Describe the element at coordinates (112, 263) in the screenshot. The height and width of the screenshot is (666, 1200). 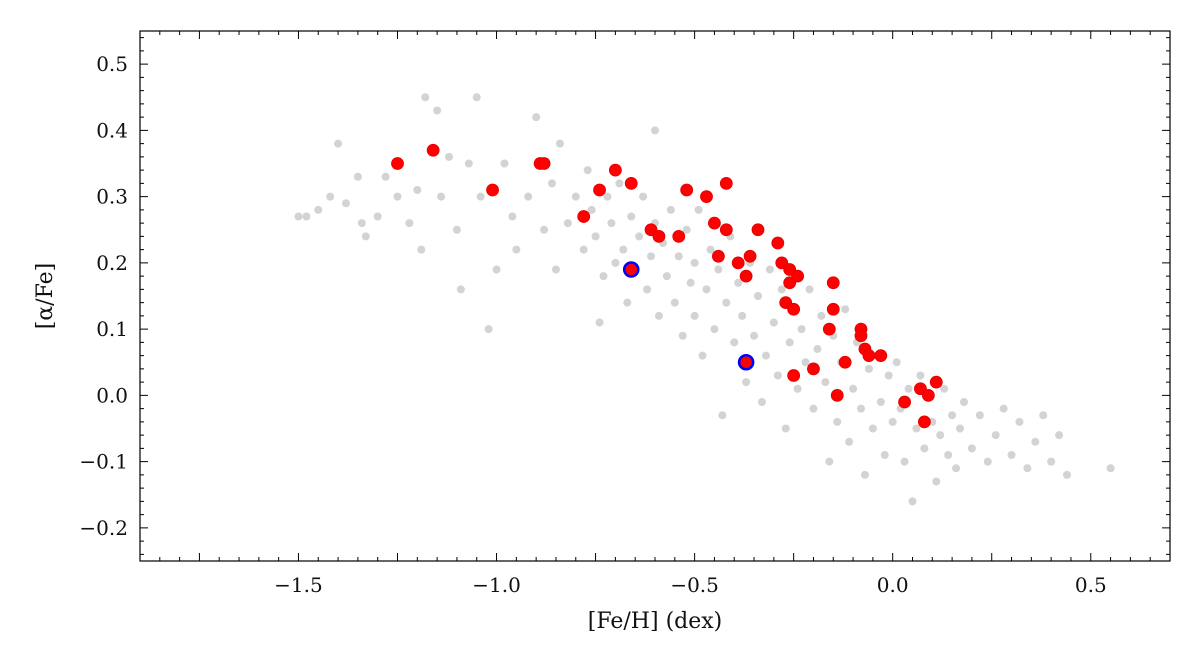
I see `y-tick-label: 0.2` at that location.